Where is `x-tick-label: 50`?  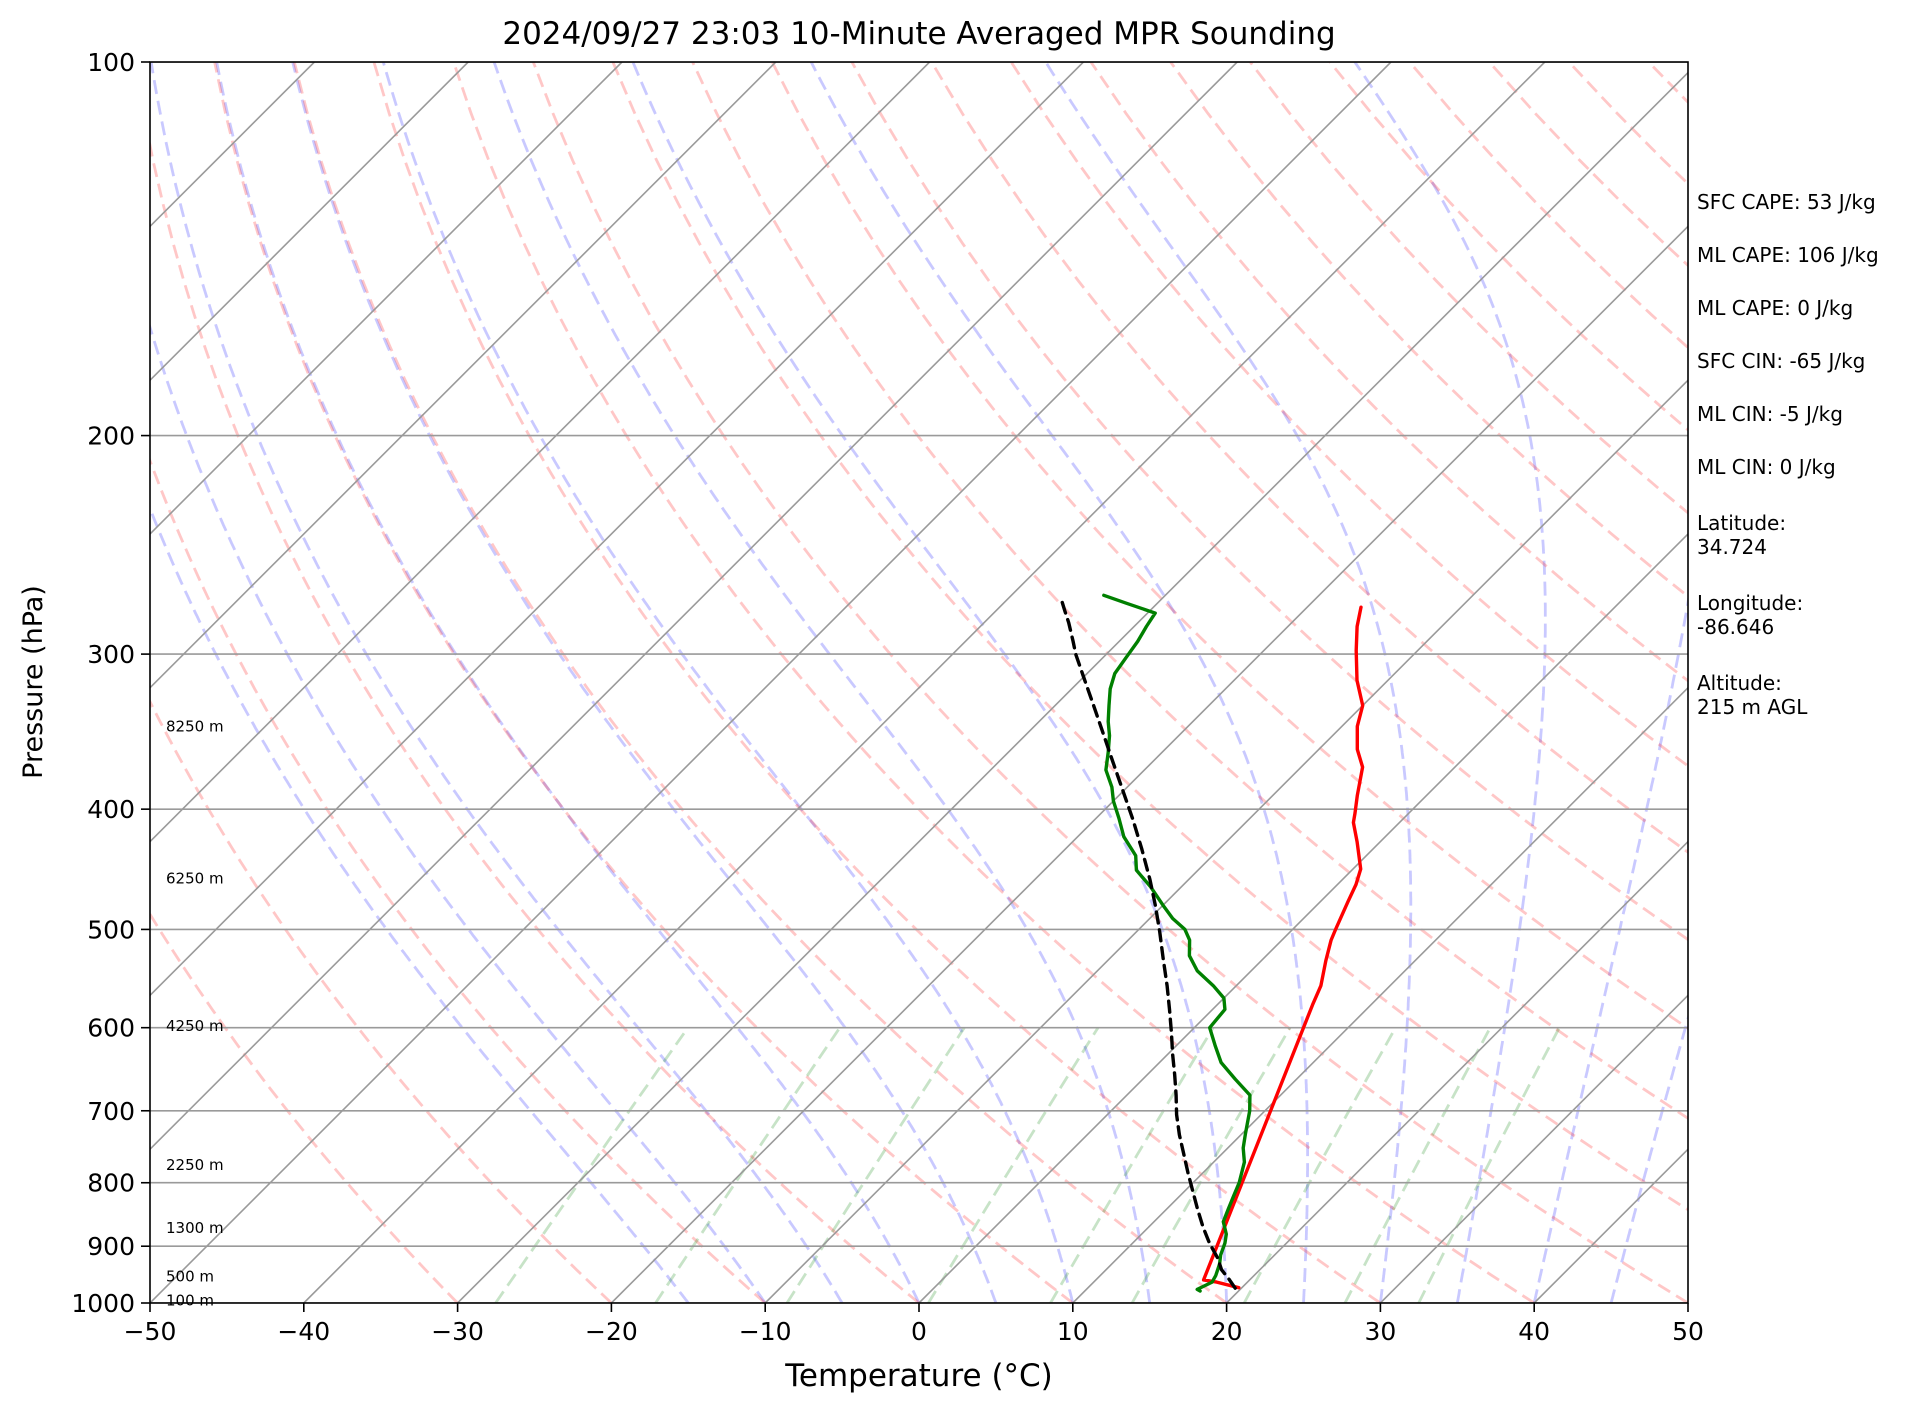 x-tick-label: 50 is located at coordinates (1688, 1331).